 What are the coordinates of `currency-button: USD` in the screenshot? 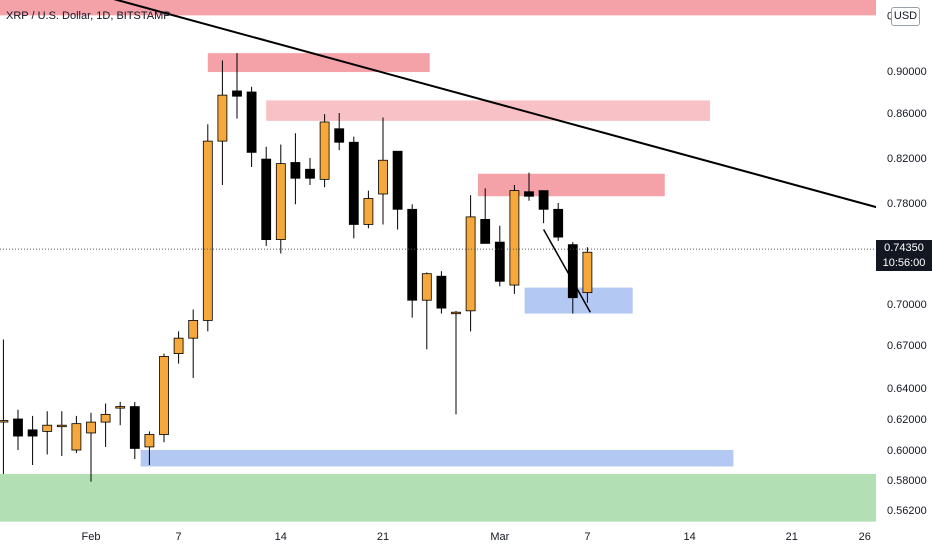 It's located at (905, 16).